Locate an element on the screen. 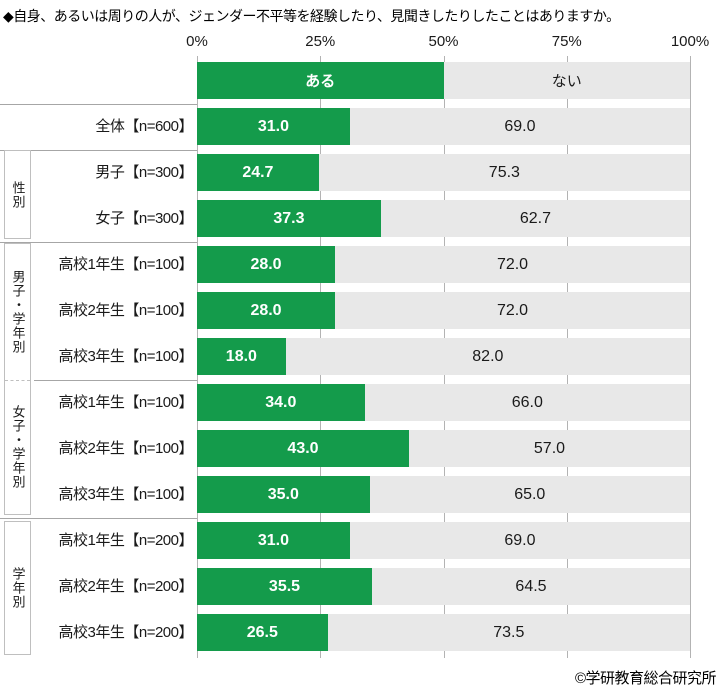  bar-segment-aru: 26.5 is located at coordinates (262, 632).